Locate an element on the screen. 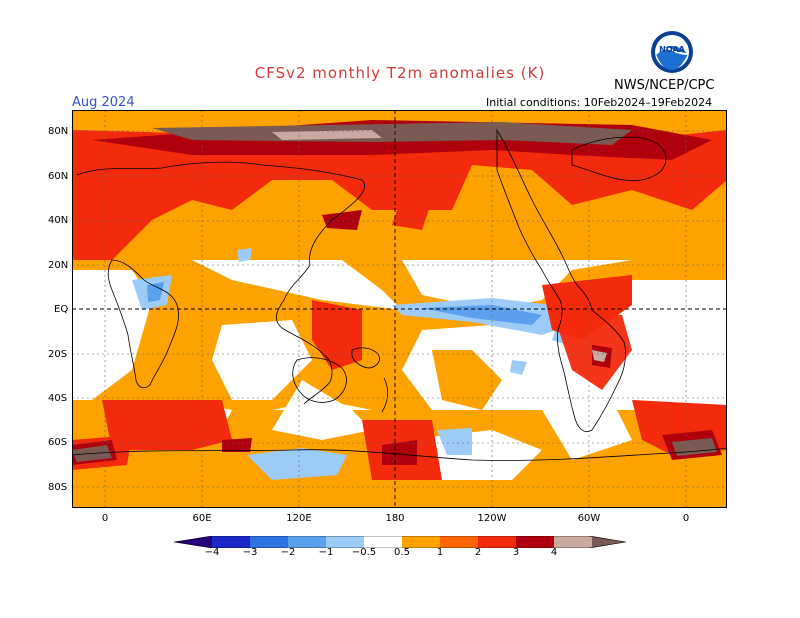 Image resolution: width=800 pixels, height=618 pixels. lat-label: 60N is located at coordinates (58, 176).